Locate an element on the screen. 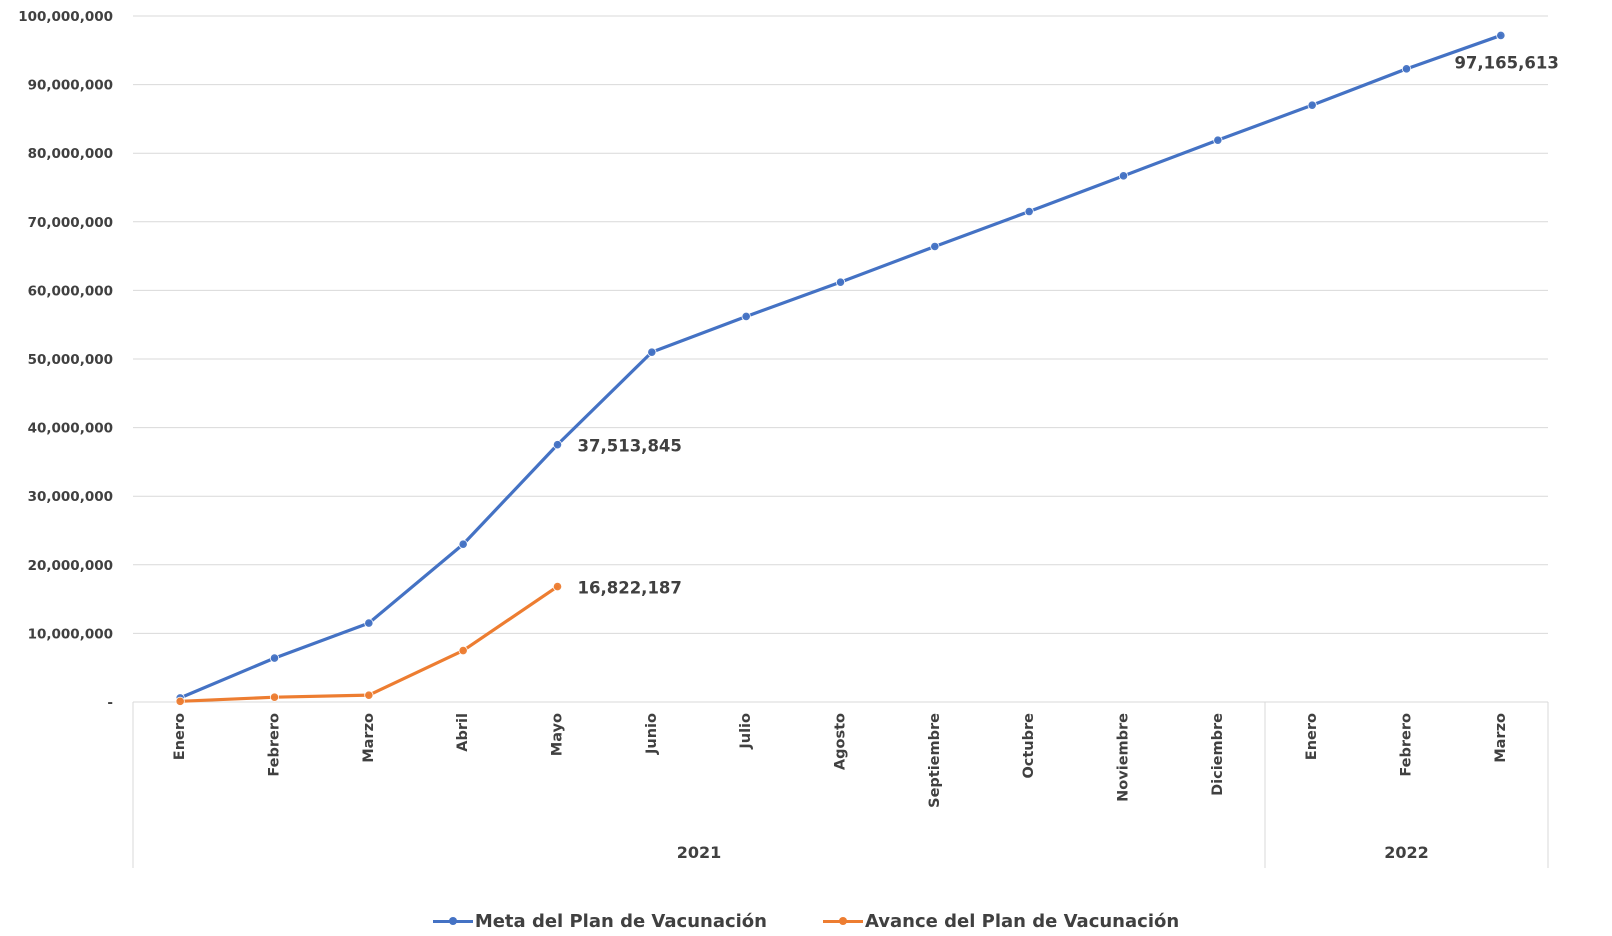 This screenshot has width=1612, height=936. y-tick-label: 10,000,000 is located at coordinates (70, 634).